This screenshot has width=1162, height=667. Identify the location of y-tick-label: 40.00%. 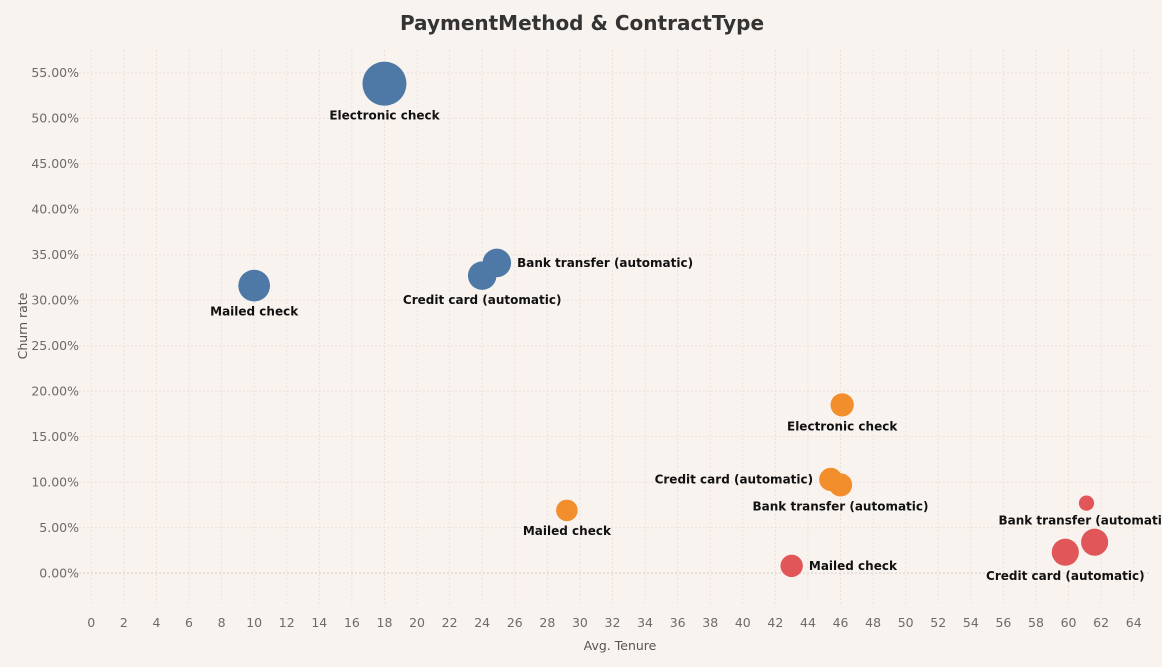
(55, 209).